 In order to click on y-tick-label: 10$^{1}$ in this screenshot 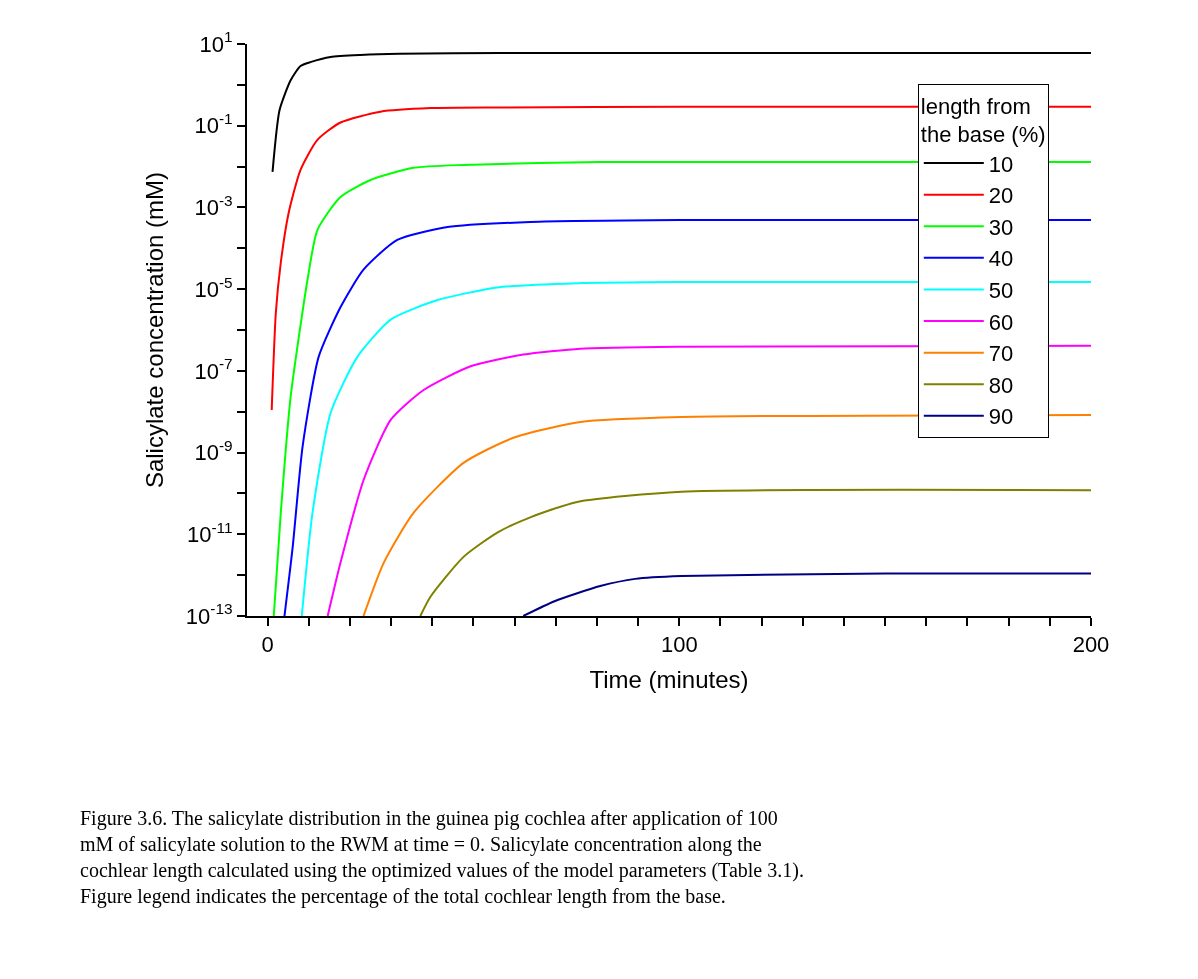, I will do `click(216, 42)`.